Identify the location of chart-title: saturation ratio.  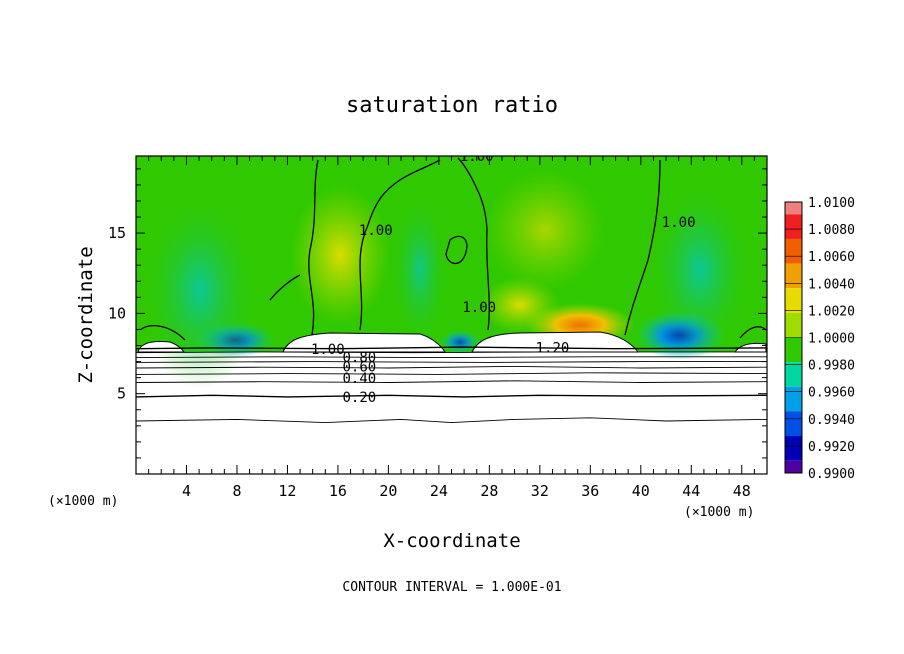
(452, 105).